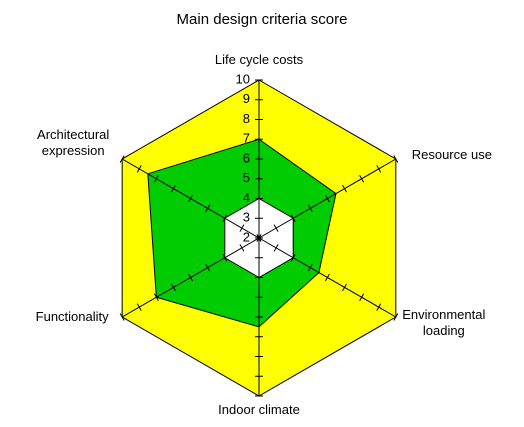  I want to click on category-label: Architectural expression, so click(73, 142).